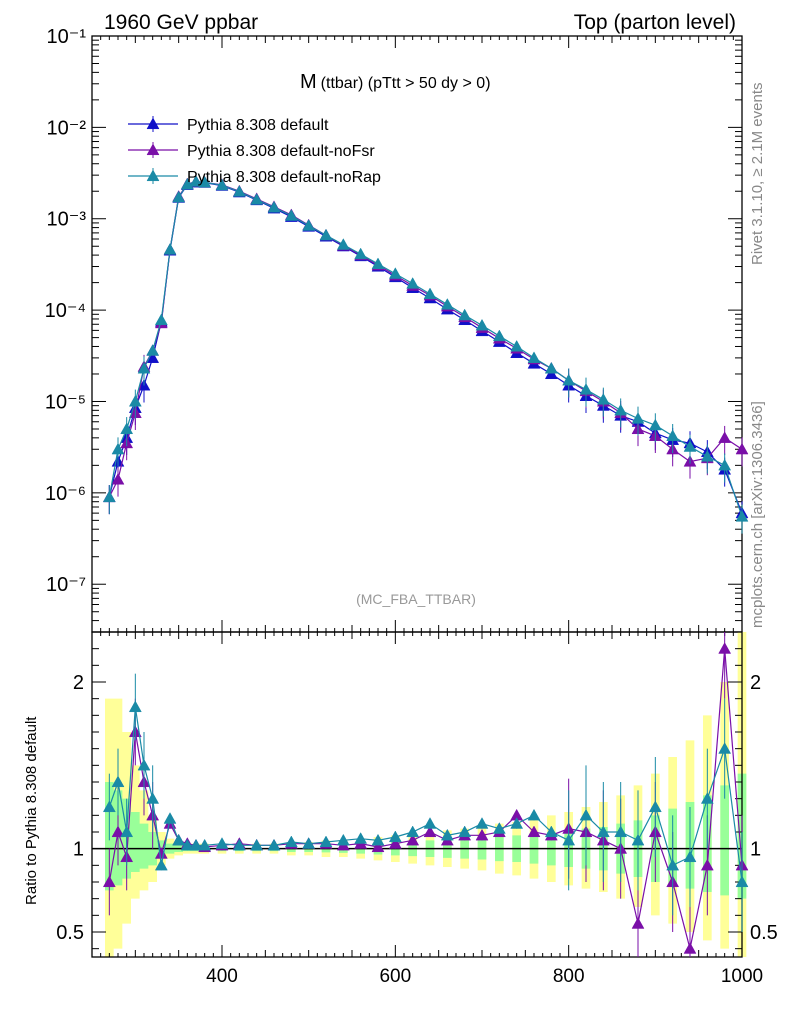 Image resolution: width=786 pixels, height=1024 pixels. I want to click on ratio-y-tick-label-right: 0.5, so click(764, 933).